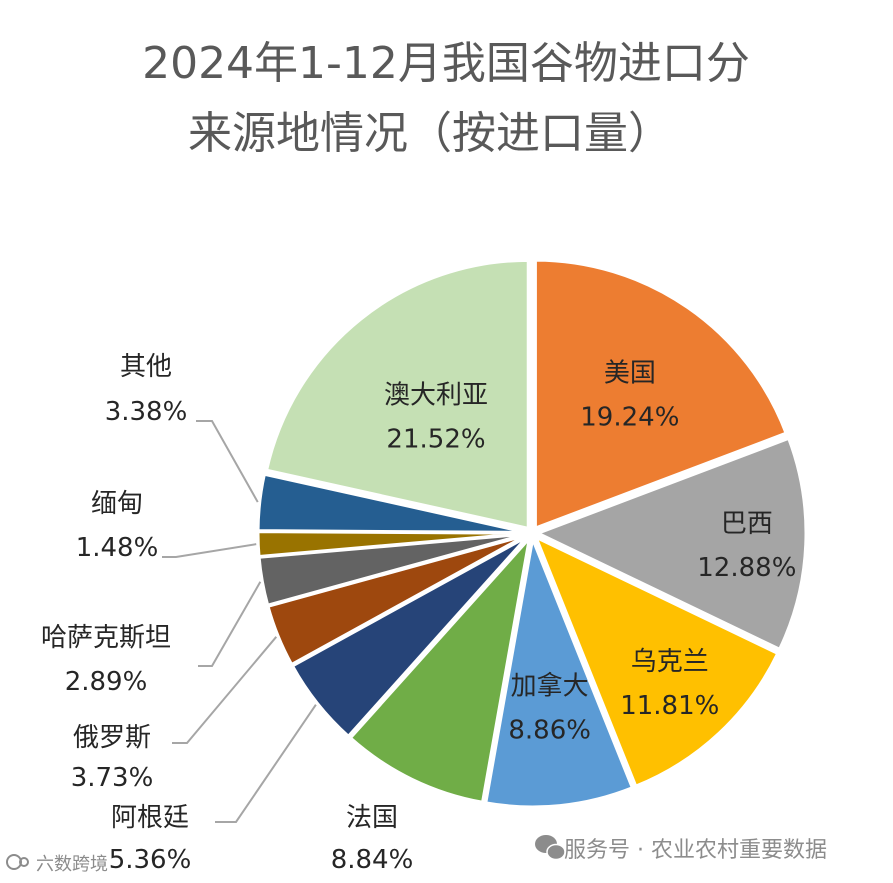 The width and height of the screenshot is (893, 883). I want to click on slice-value-label-7: 2.89%, so click(106, 682).